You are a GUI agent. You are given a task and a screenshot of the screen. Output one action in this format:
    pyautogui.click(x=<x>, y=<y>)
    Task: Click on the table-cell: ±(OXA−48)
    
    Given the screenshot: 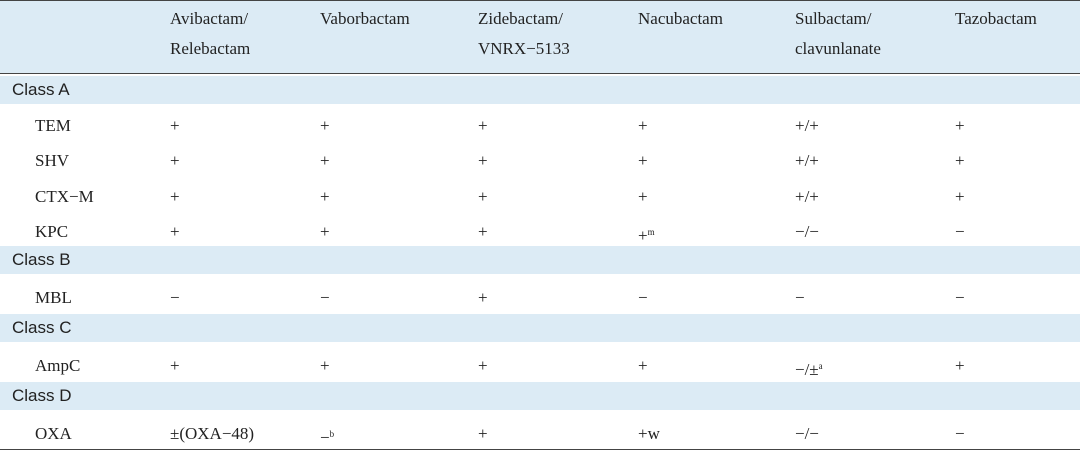 What is the action you would take?
    pyautogui.click(x=212, y=434)
    